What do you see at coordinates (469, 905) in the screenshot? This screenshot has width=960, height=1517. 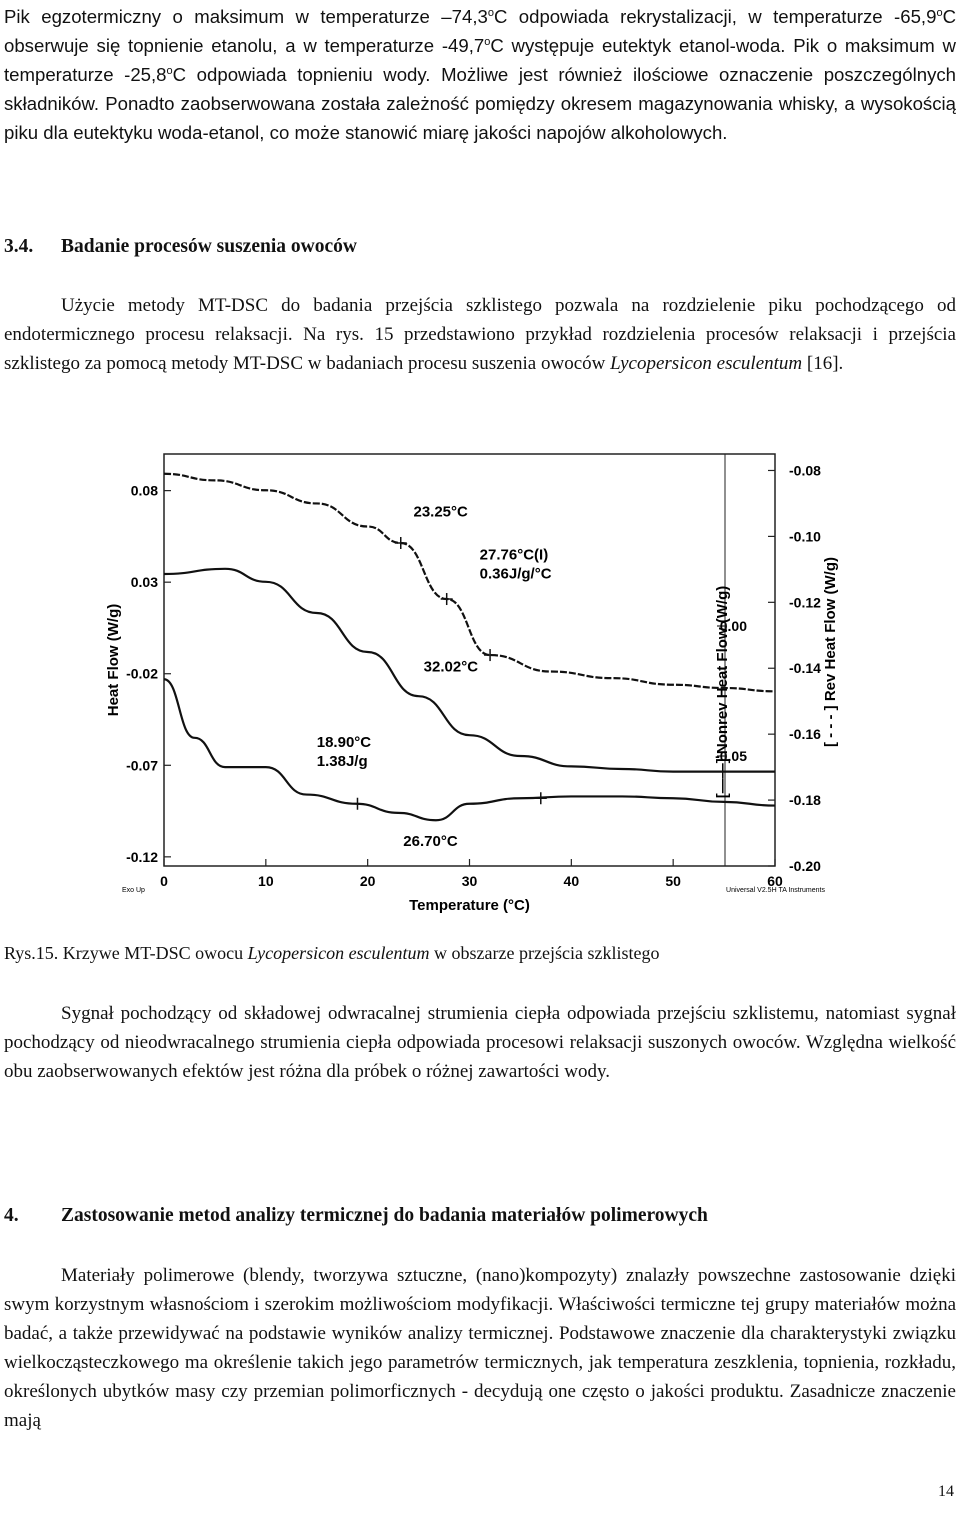 I see `x-title: Temperature (°C)` at bounding box center [469, 905].